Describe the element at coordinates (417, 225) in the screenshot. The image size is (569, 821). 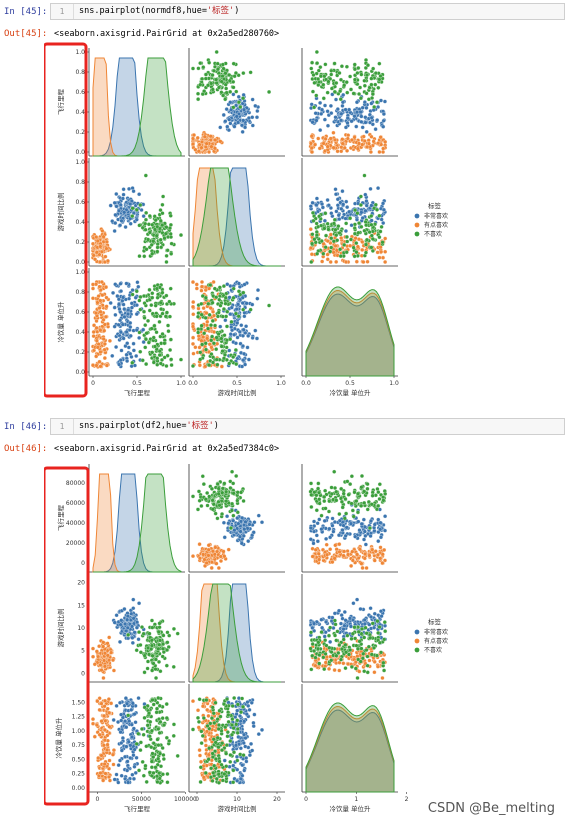
I see `legend-marker` at that location.